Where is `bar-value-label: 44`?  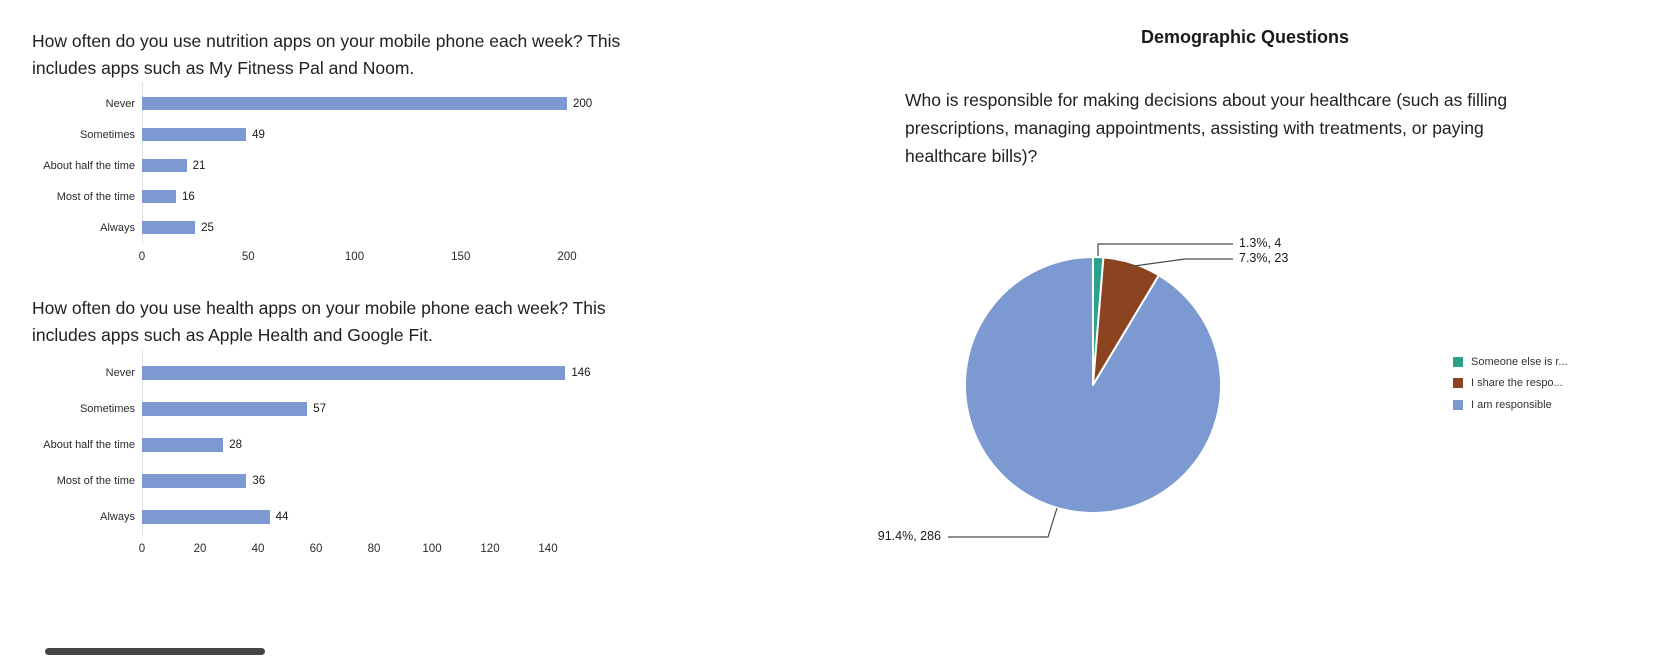
bar-value-label: 44 is located at coordinates (282, 517).